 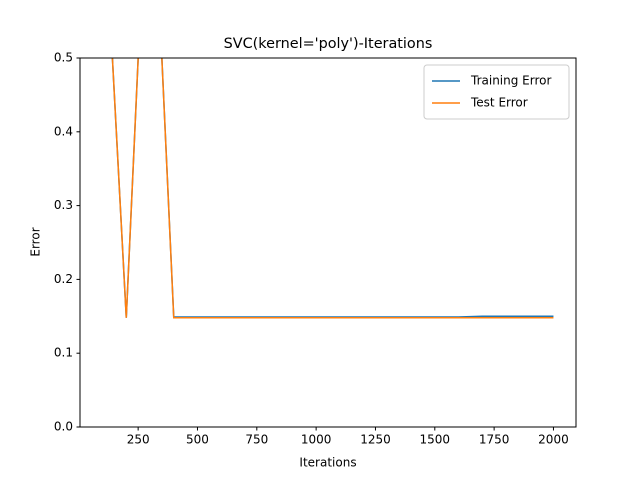 I want to click on x-tick-label: 1250, so click(x=375, y=440).